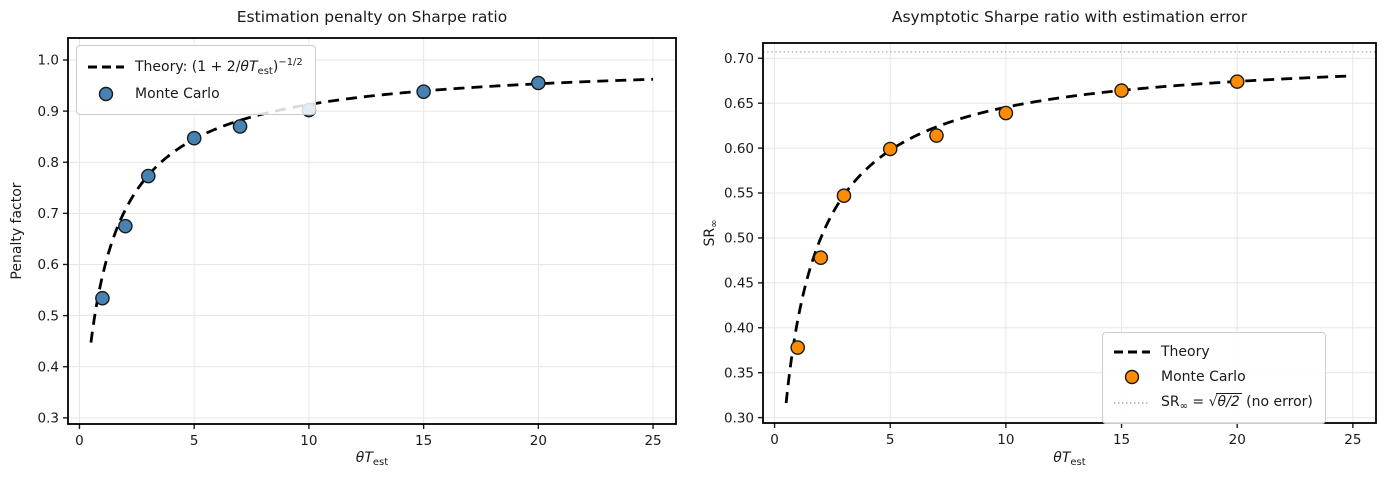  What do you see at coordinates (1185, 352) in the screenshot?
I see `legend-label: Theory` at bounding box center [1185, 352].